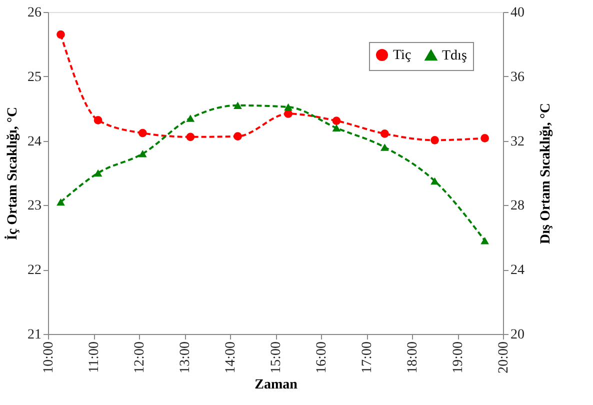 Image resolution: width=593 pixels, height=405 pixels. What do you see at coordinates (35, 142) in the screenshot?
I see `y-tick-label: 24` at bounding box center [35, 142].